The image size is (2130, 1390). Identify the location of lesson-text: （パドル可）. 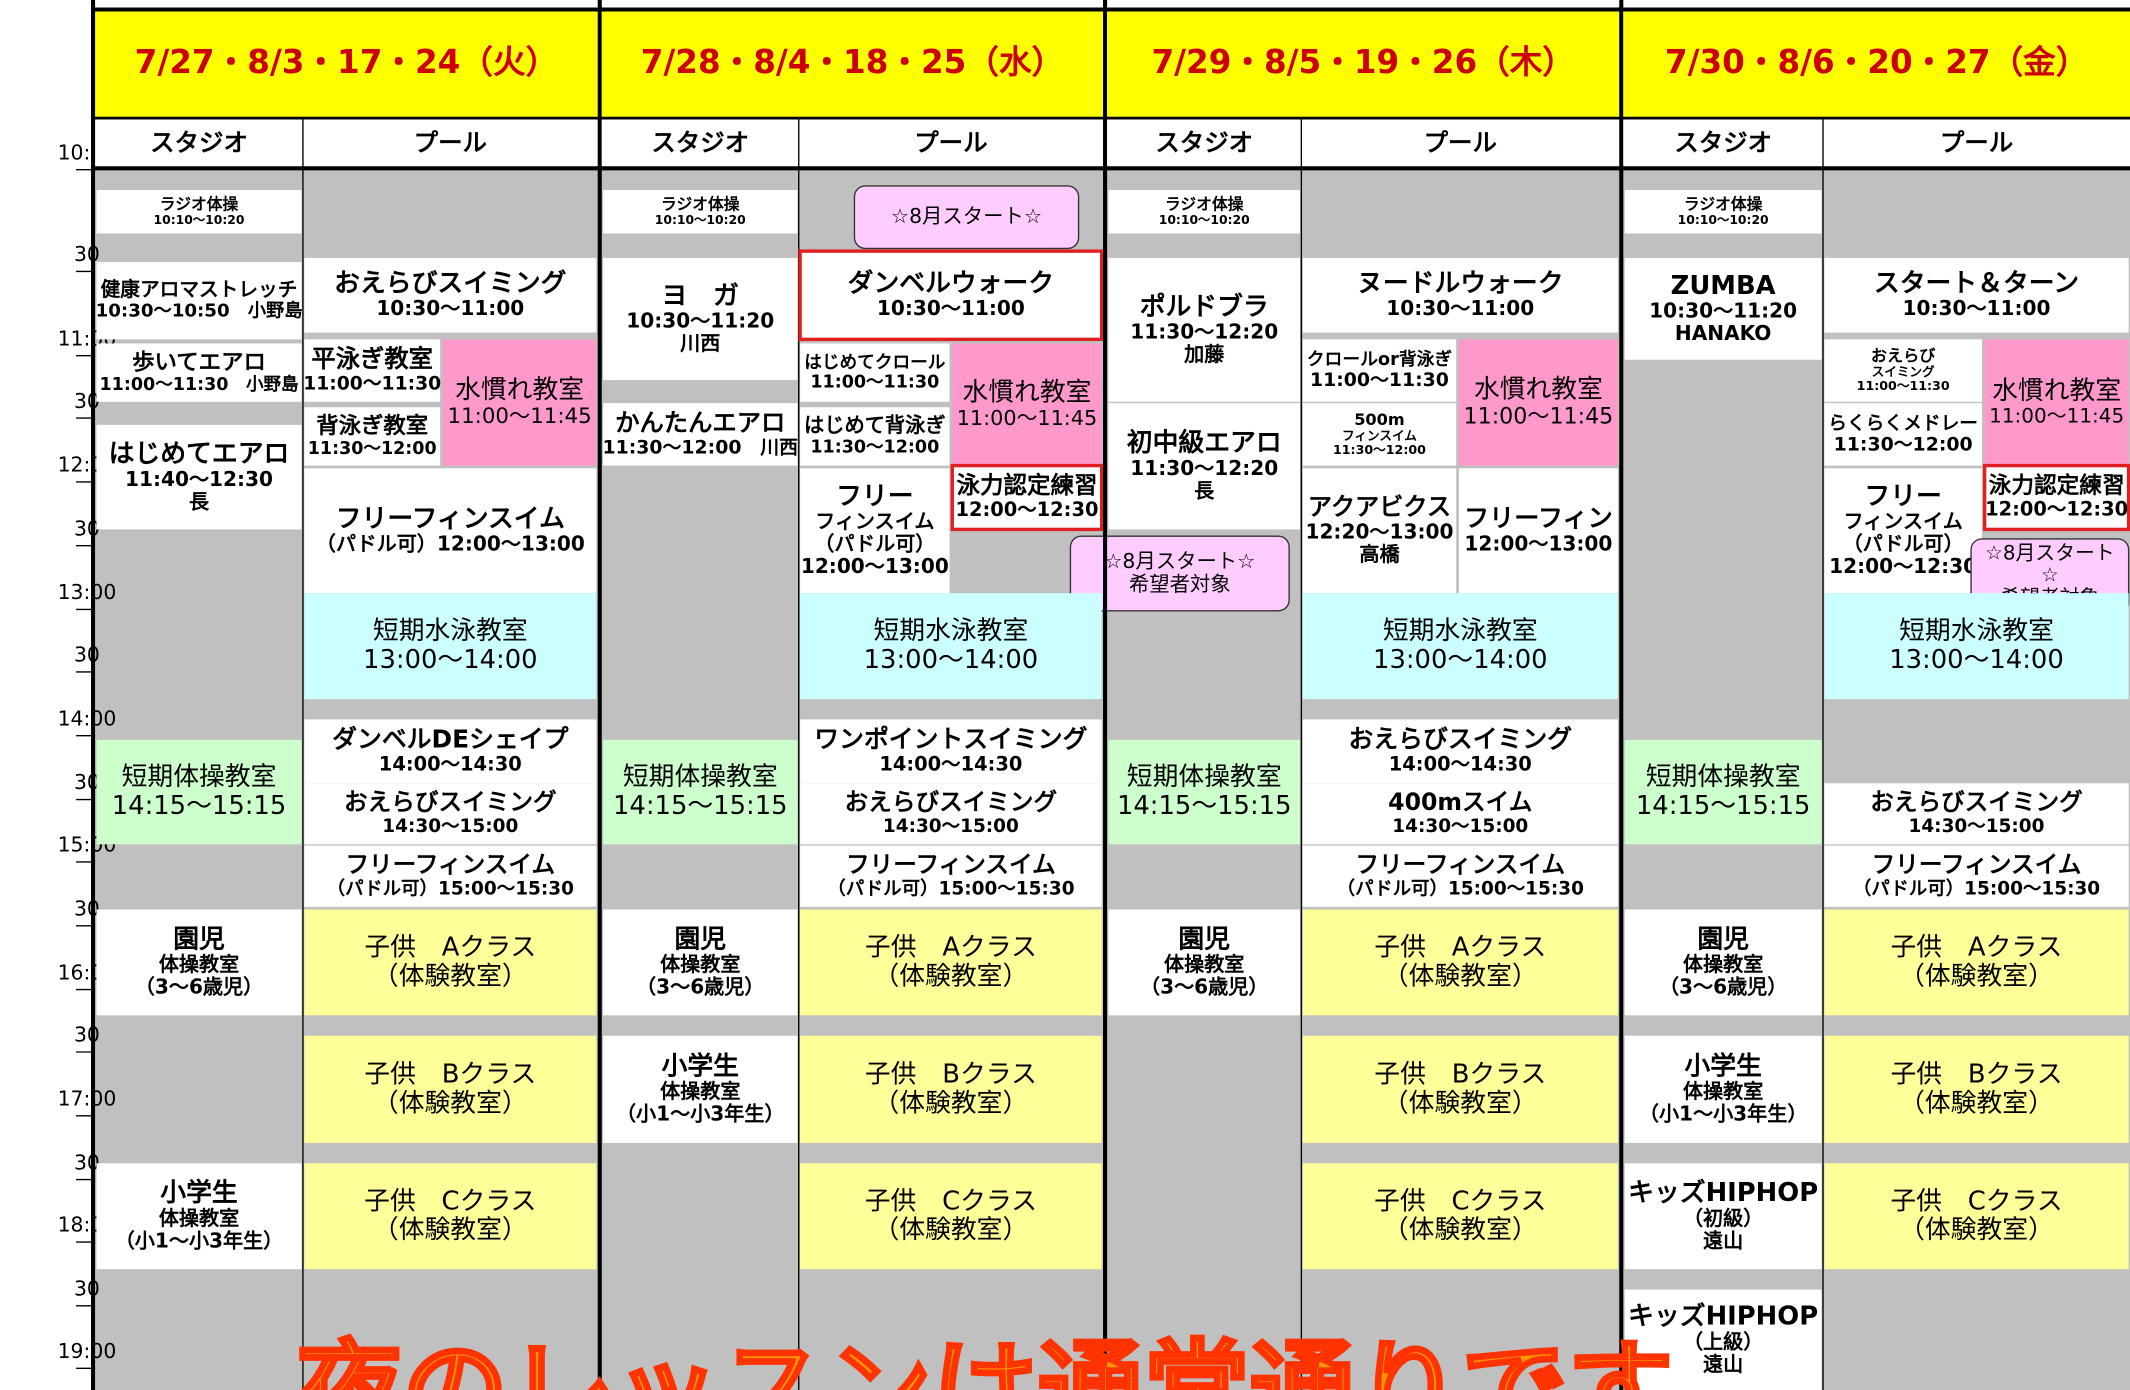
(1903, 544).